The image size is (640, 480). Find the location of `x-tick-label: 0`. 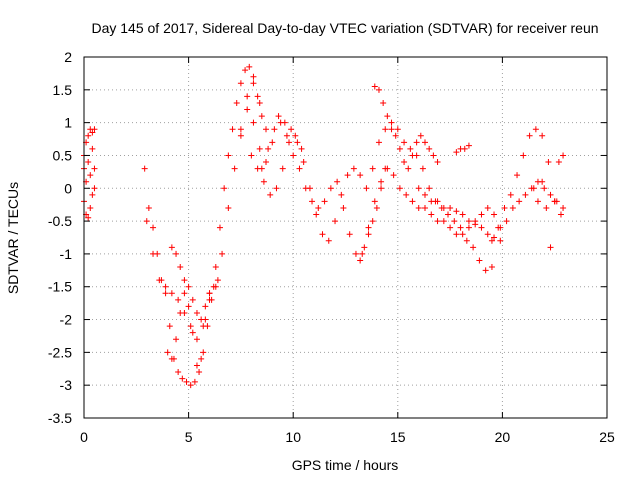

x-tick-label: 0 is located at coordinates (84, 437).